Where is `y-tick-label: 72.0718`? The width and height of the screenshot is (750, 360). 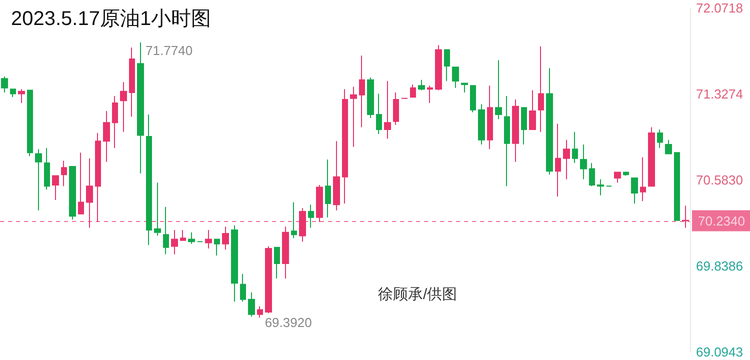
y-tick-label: 72.0718 is located at coordinates (719, 8).